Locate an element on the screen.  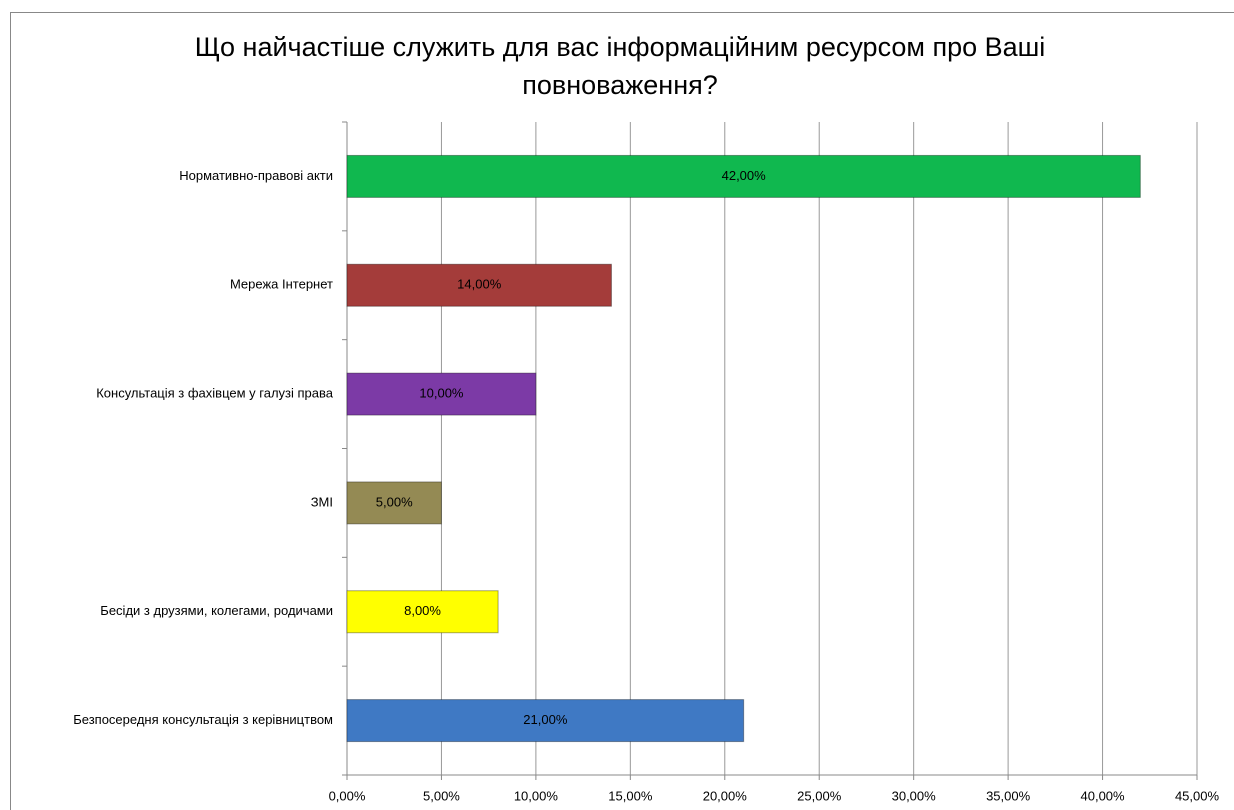
y-tick-label: Мережа Інтернет is located at coordinates (281, 284).